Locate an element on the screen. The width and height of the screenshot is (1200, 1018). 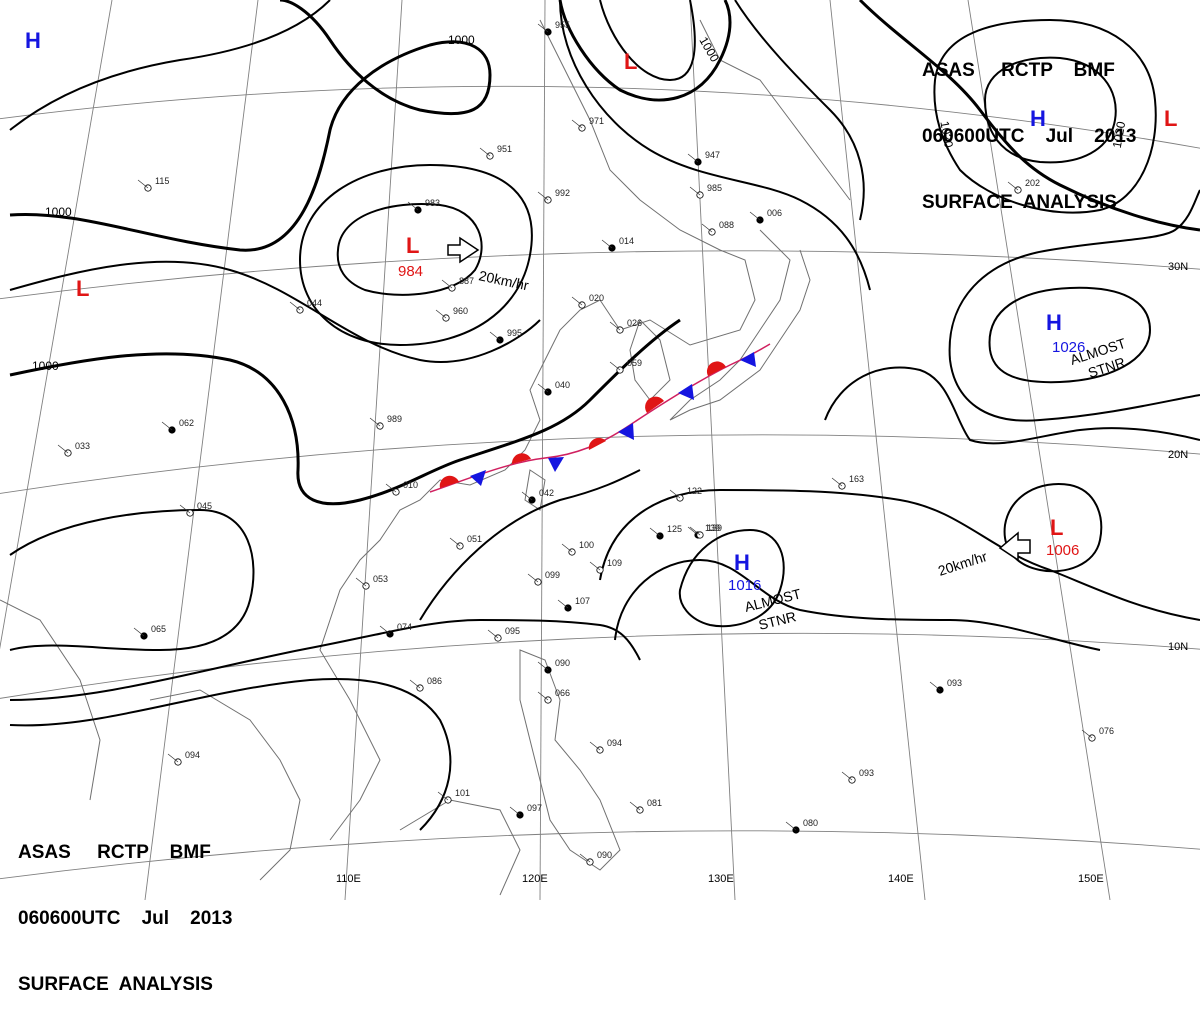
isobar-1004-mid is located at coordinates (530, 545).